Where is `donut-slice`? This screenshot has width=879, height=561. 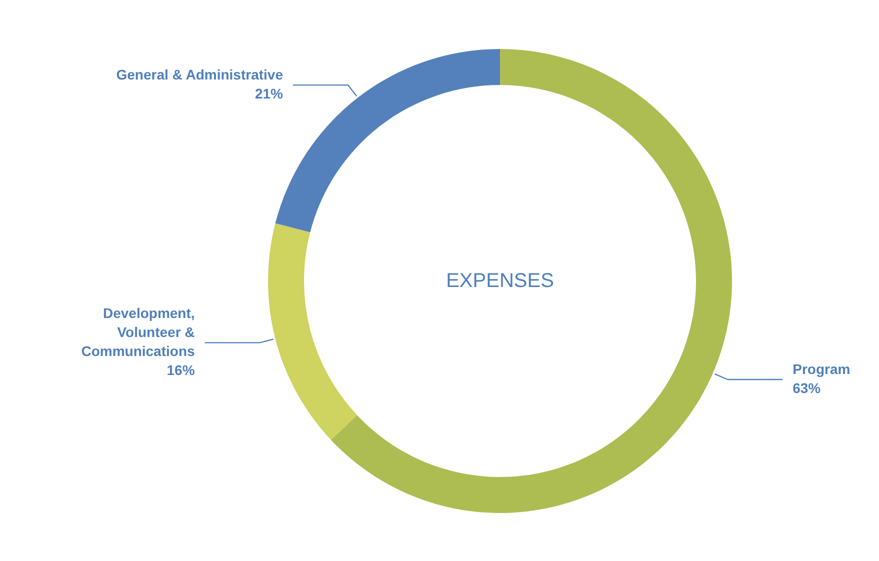
donut-slice is located at coordinates (313, 331).